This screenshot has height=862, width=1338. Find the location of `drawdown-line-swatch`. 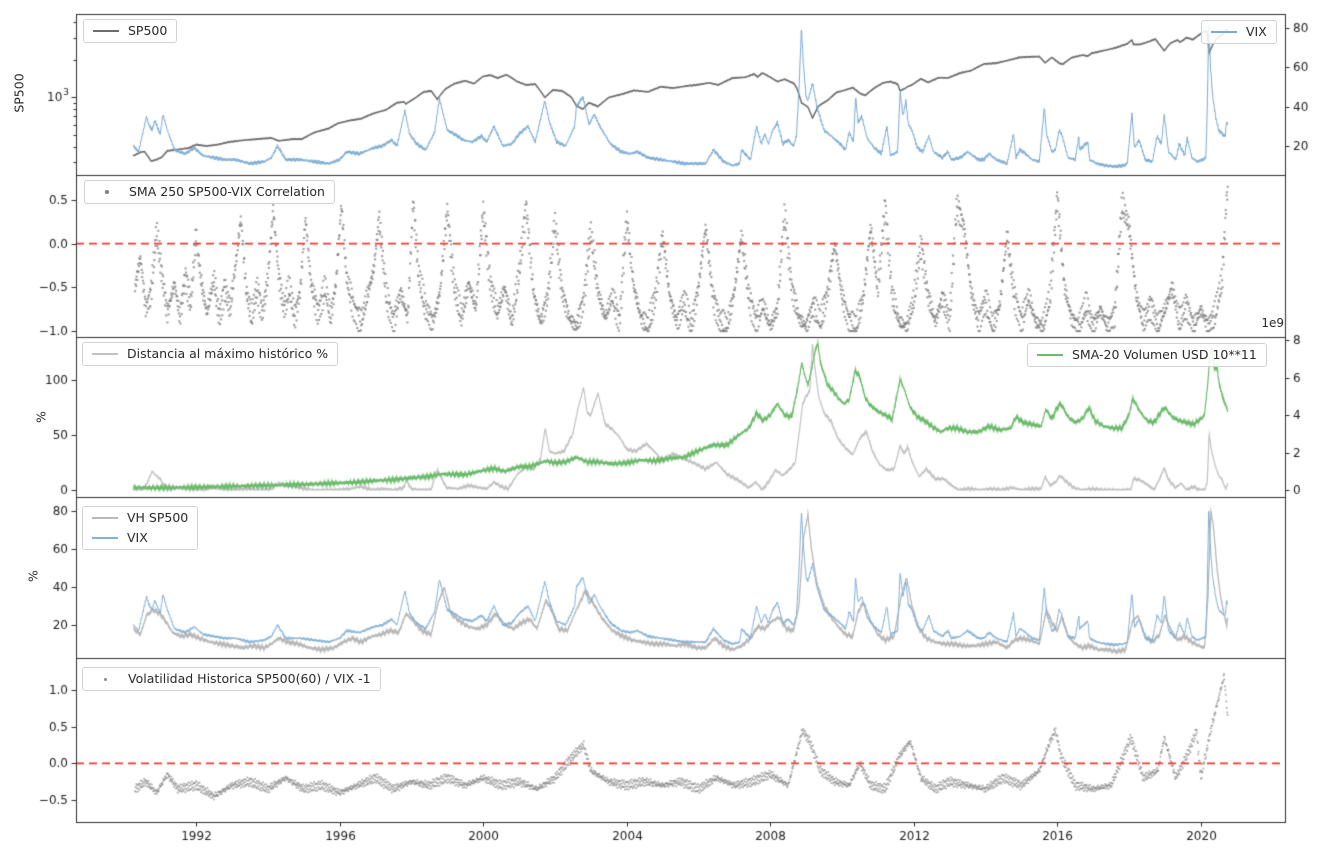

drawdown-line-swatch is located at coordinates (105, 354).